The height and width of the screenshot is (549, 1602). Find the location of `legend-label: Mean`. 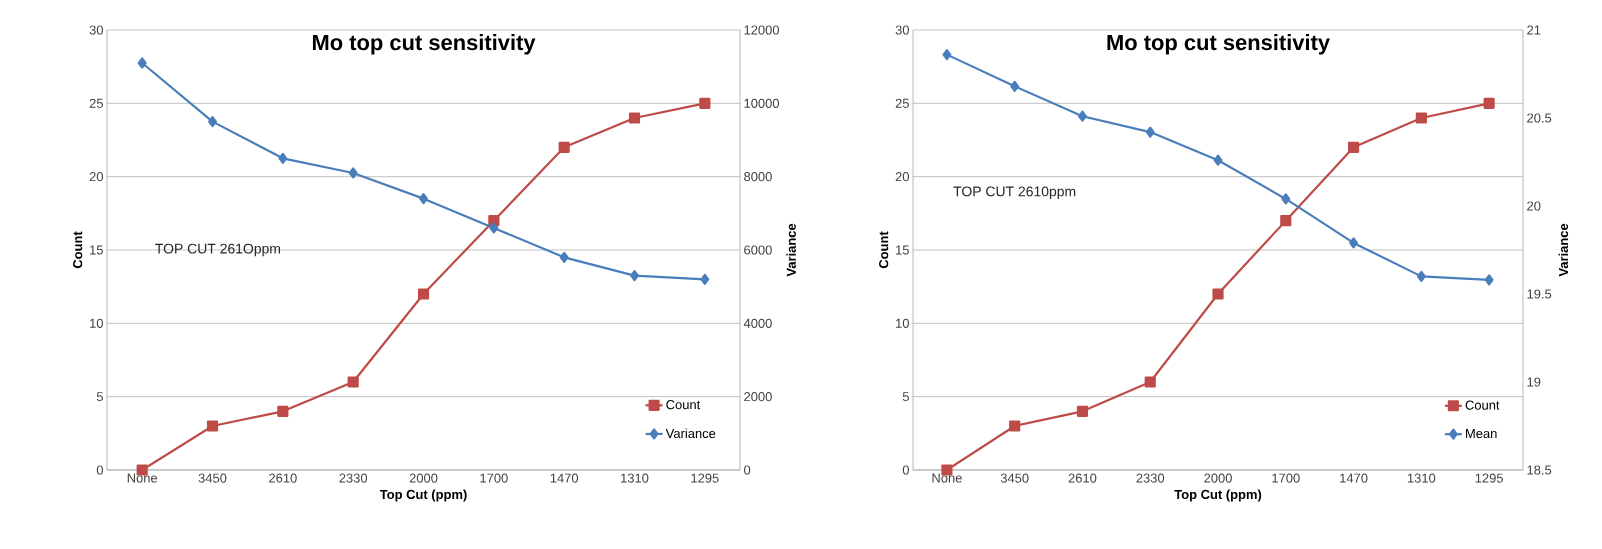

legend-label: Mean is located at coordinates (1481, 434).